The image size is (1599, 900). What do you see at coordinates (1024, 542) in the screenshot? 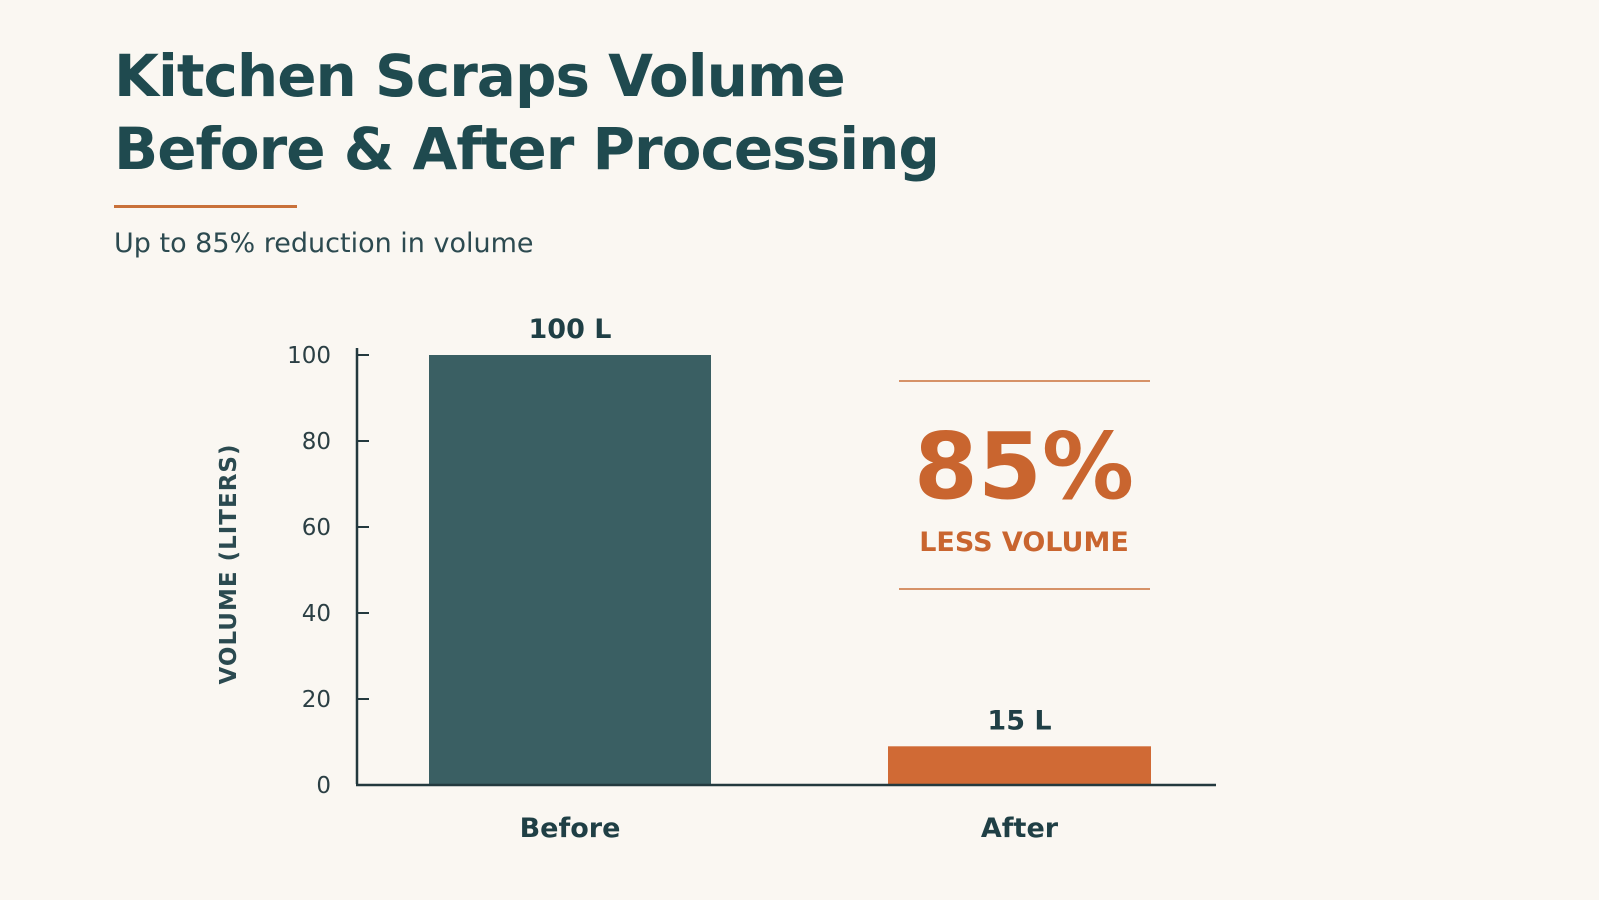
I see `callout-label: LESS VOLUME` at bounding box center [1024, 542].